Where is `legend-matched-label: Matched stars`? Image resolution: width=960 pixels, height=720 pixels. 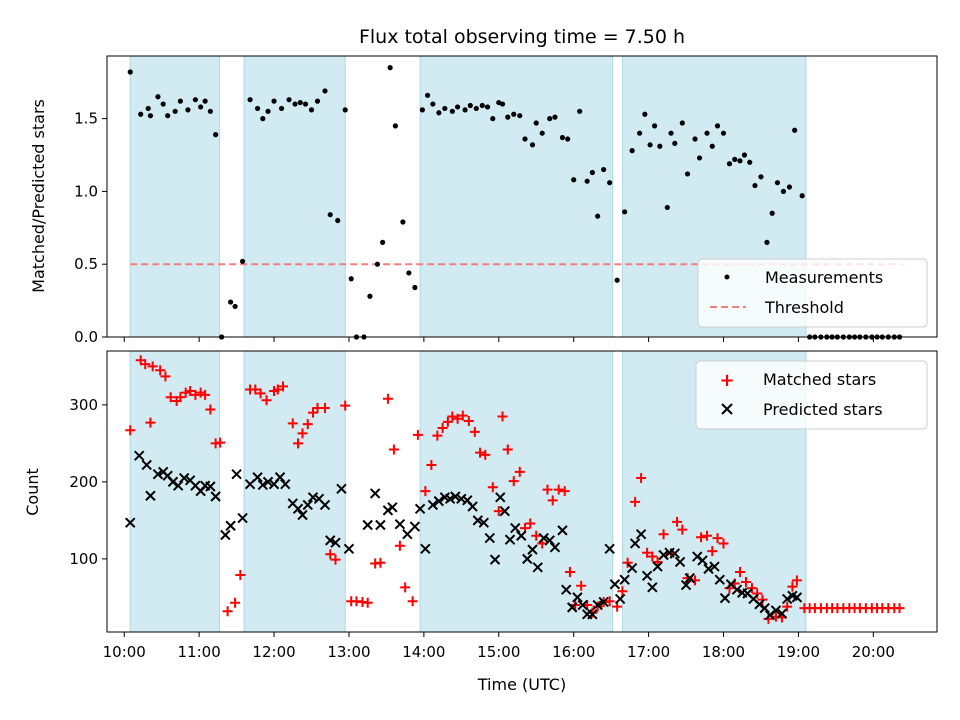
legend-matched-label: Matched stars is located at coordinates (819, 379).